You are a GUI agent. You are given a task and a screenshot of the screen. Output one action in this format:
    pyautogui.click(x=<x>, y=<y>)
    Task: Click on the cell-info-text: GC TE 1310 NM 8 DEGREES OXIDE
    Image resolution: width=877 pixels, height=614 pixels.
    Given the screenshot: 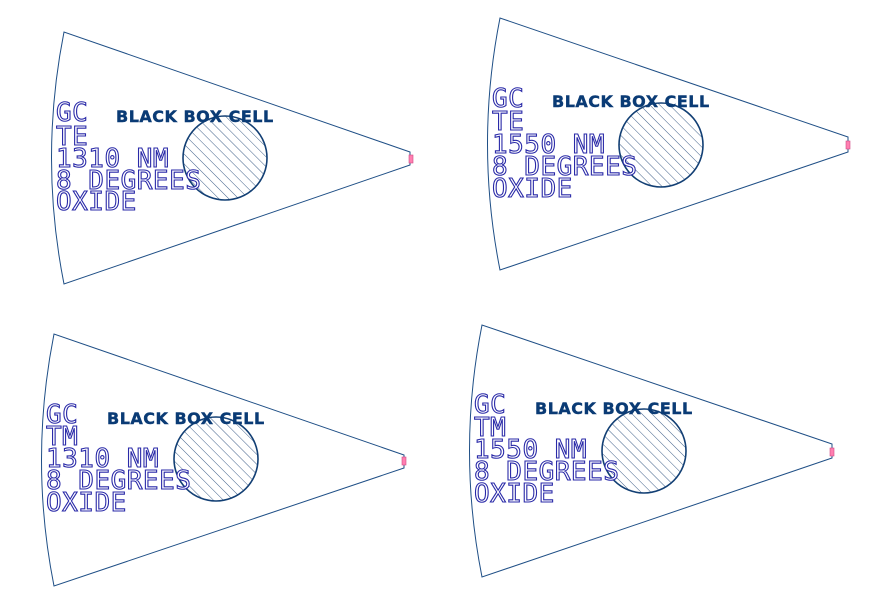 What is the action you would take?
    pyautogui.click(x=128, y=157)
    